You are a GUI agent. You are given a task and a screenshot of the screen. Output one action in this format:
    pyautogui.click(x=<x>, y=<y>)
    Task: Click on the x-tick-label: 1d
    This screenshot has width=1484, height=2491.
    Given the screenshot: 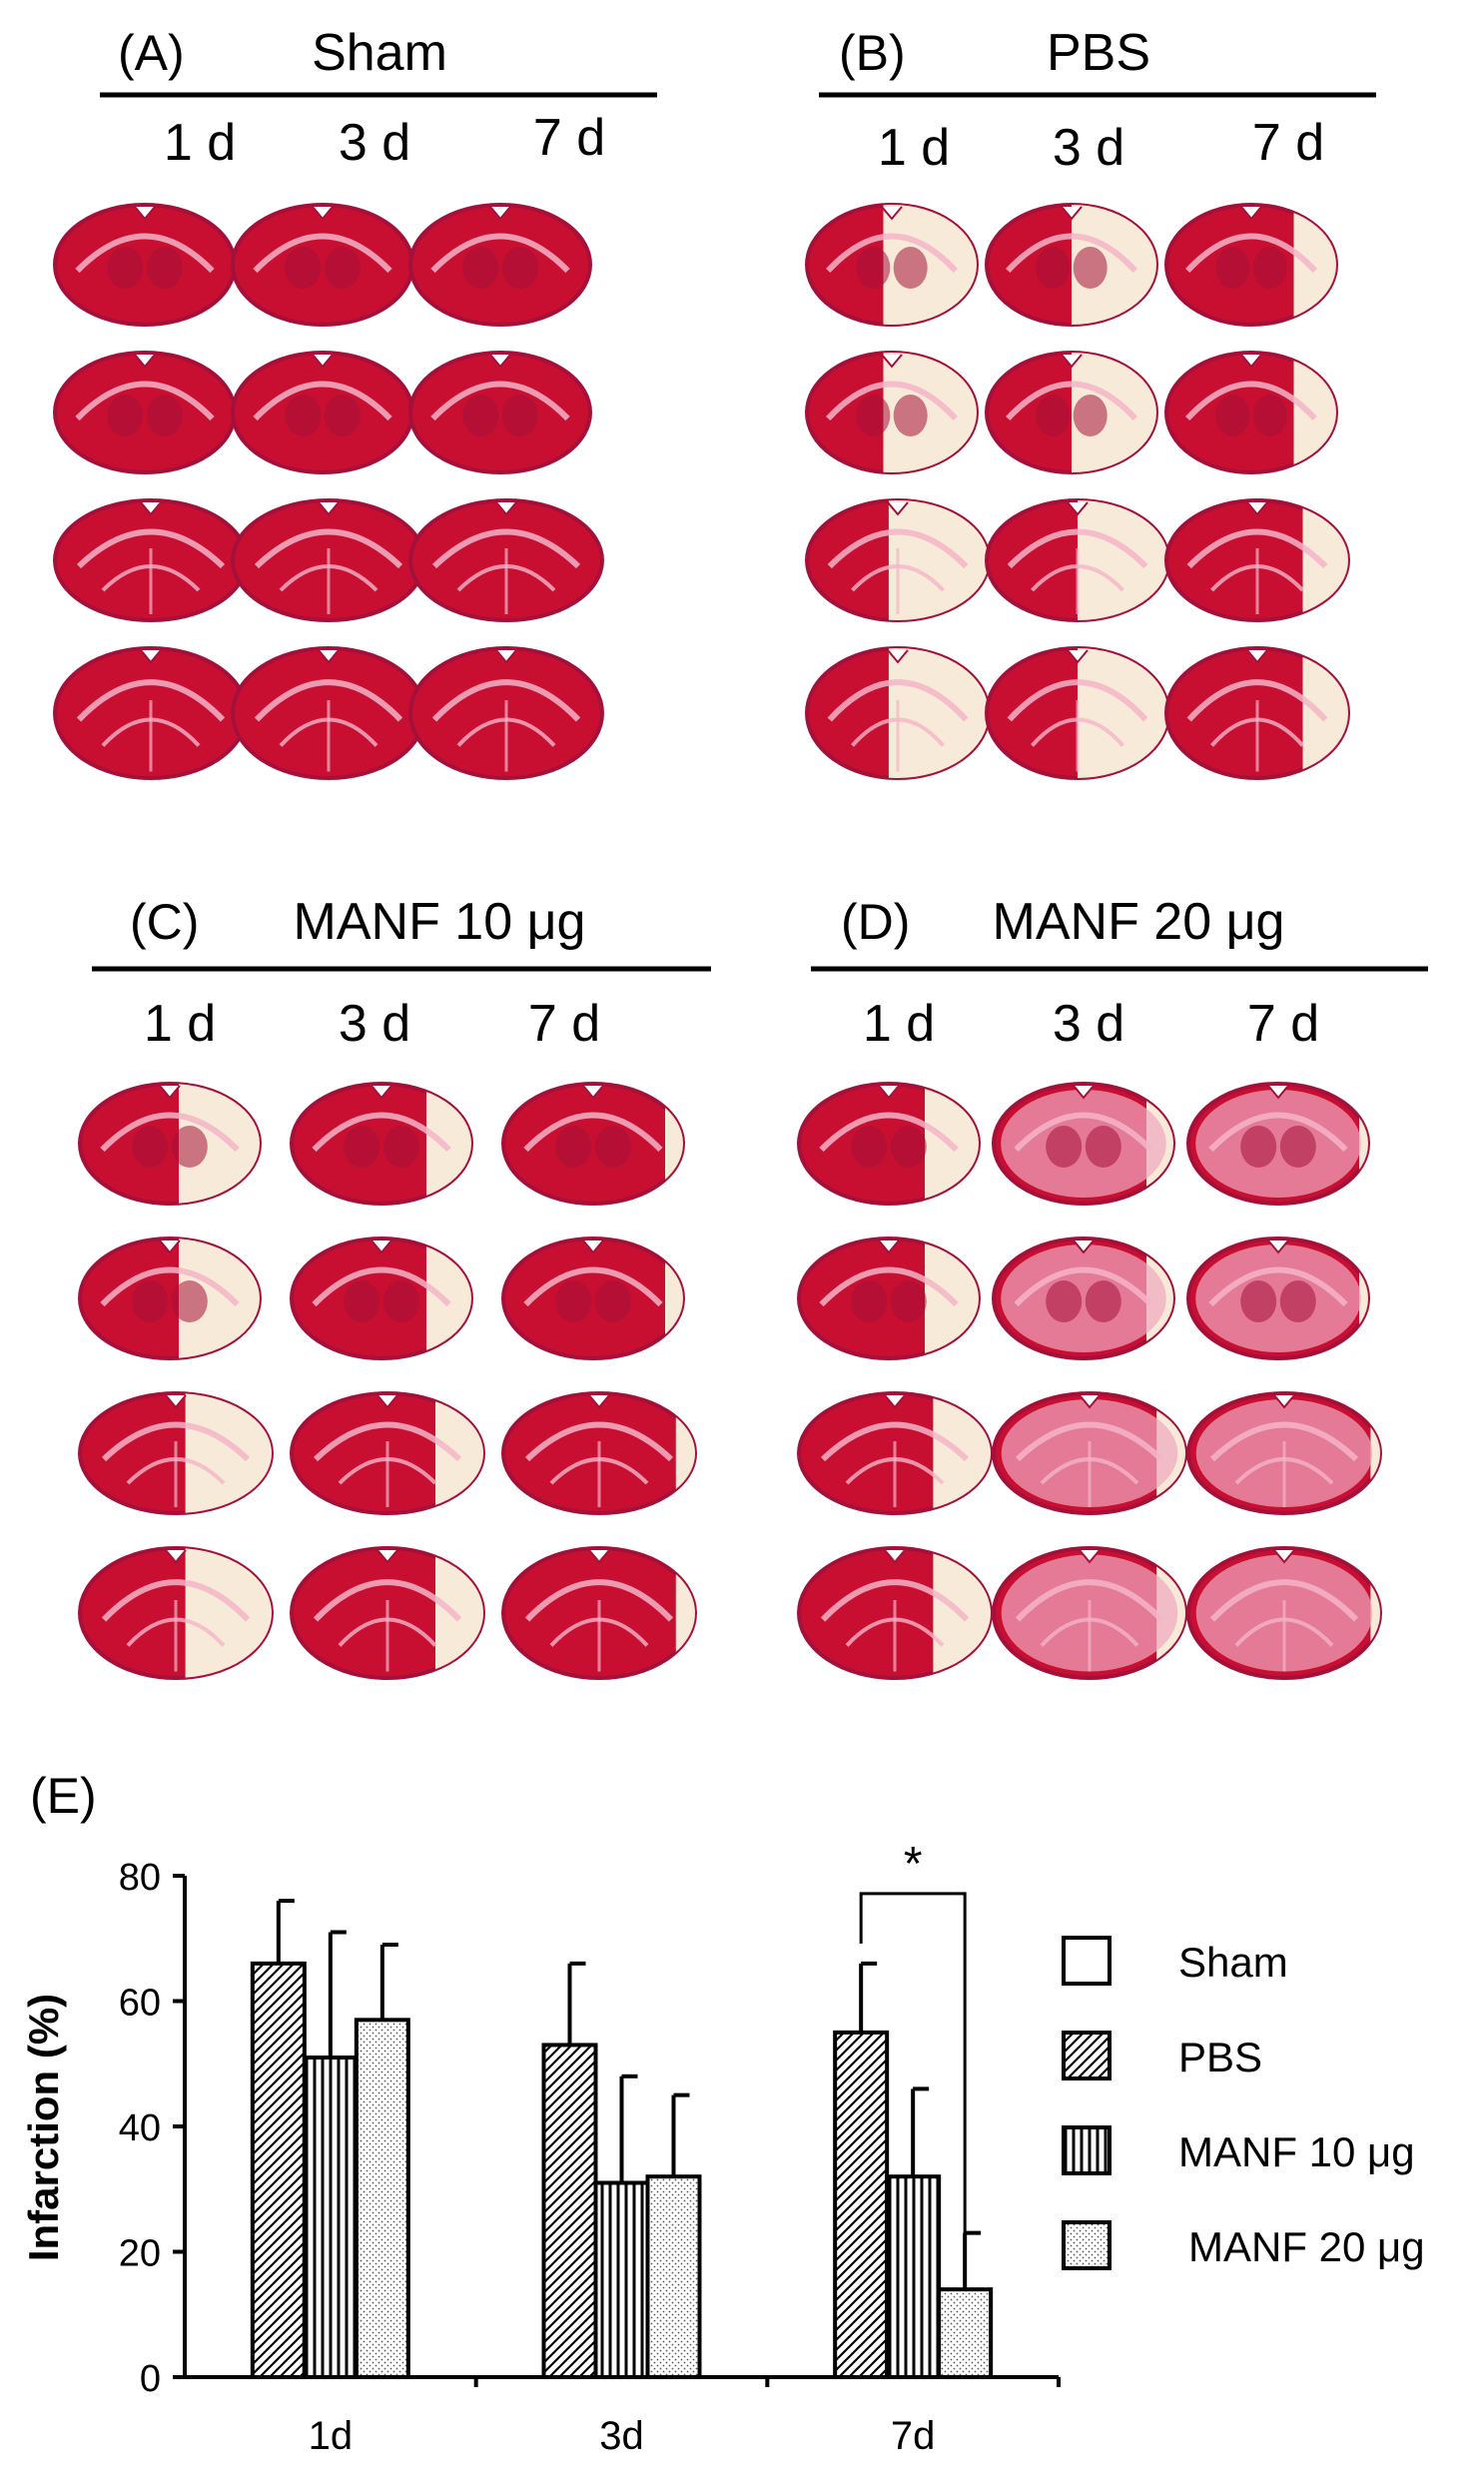 What is the action you would take?
    pyautogui.click(x=331, y=2436)
    